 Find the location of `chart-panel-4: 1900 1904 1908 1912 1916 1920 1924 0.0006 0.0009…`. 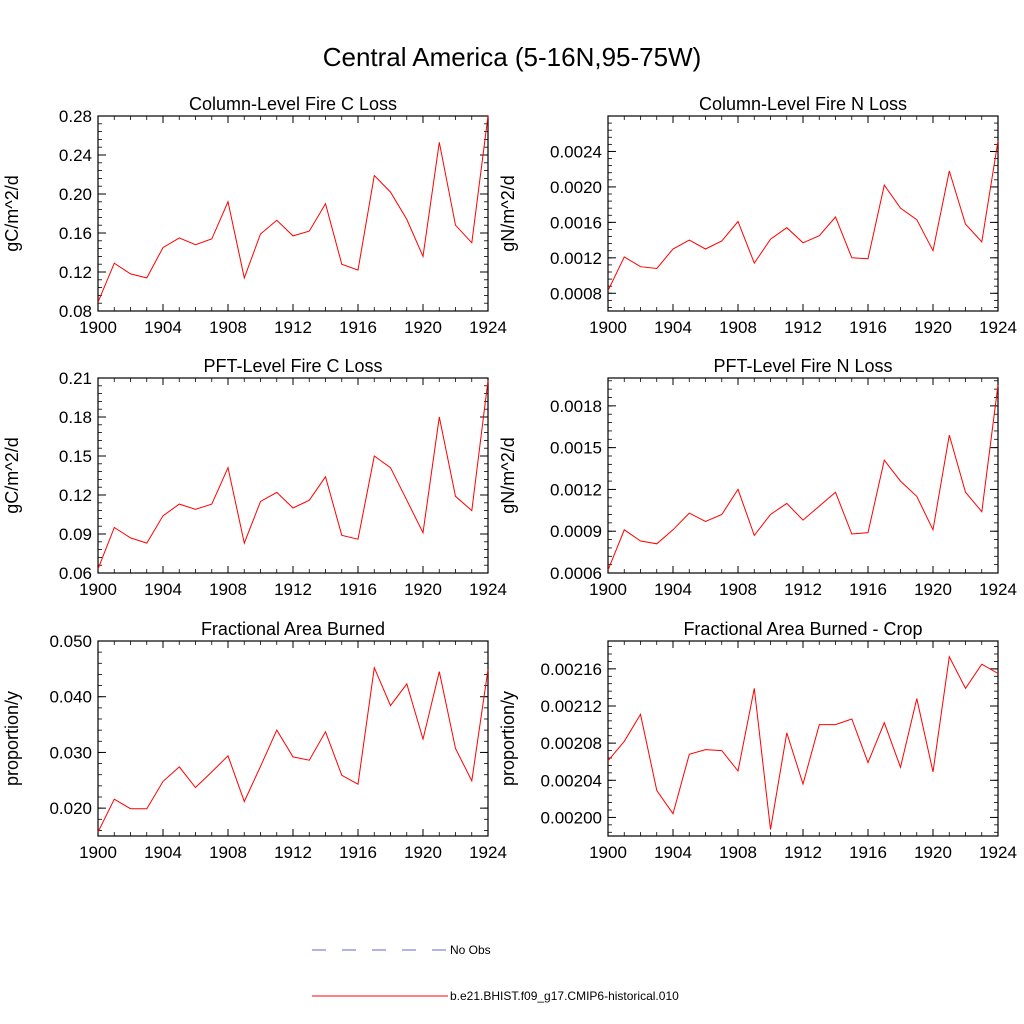

chart-panel-4: 1900 1904 1908 1912 1916 1920 1924 0.0006 0.0009… is located at coordinates (757, 477).